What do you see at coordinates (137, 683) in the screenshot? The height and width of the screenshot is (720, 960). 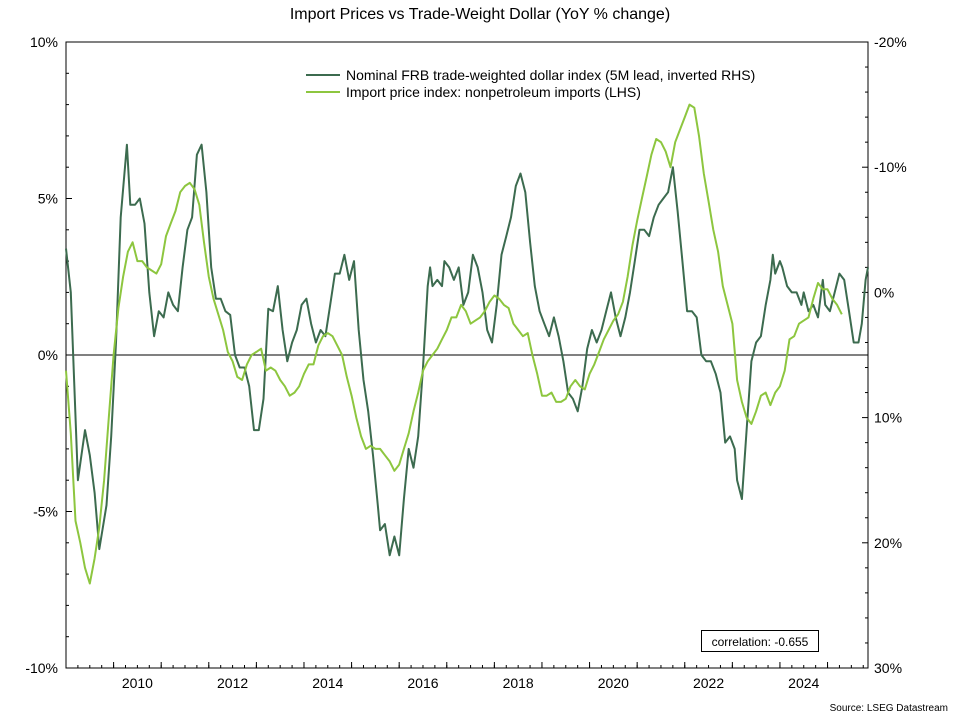 I see `x-tick-label: 2010` at bounding box center [137, 683].